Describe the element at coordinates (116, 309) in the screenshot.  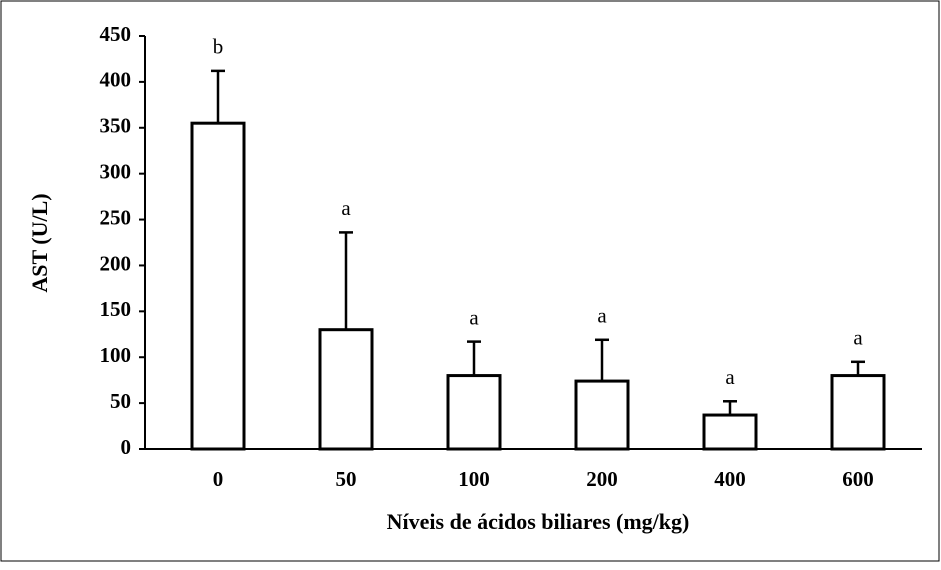
I see `y-tick-label: 150` at that location.